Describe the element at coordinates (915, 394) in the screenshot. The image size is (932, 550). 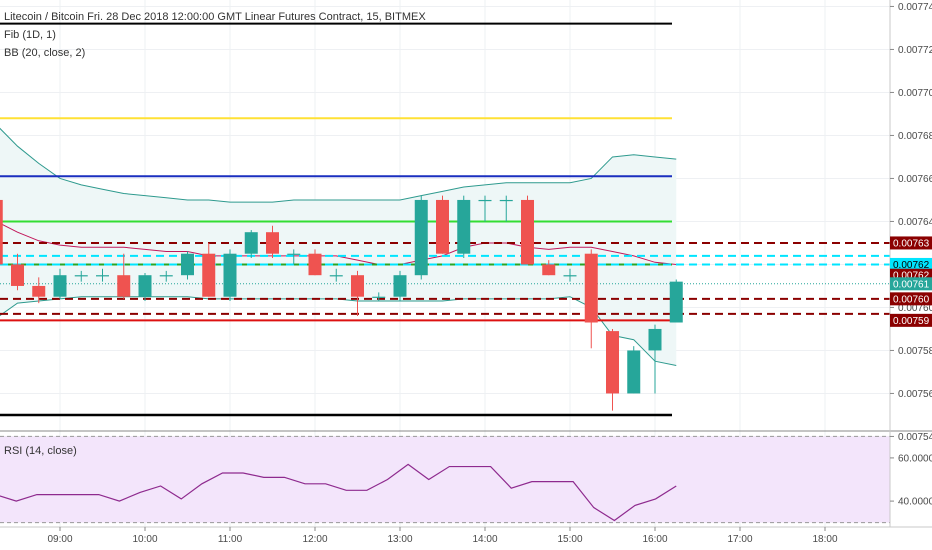
I see `price-tick-label: 0.00756` at that location.